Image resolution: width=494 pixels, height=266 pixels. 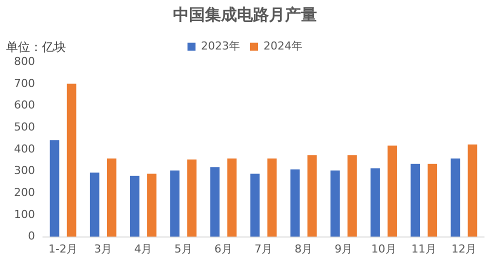 I want to click on x-tick-label: 7月, so click(x=263, y=249).